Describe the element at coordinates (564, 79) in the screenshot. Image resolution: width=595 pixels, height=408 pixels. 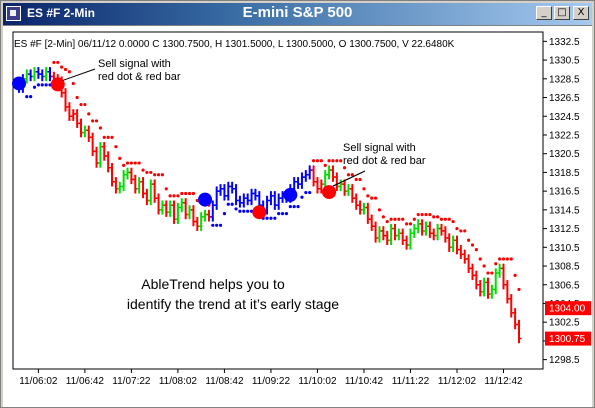
I see `y-tick-label: 1328.5` at that location.